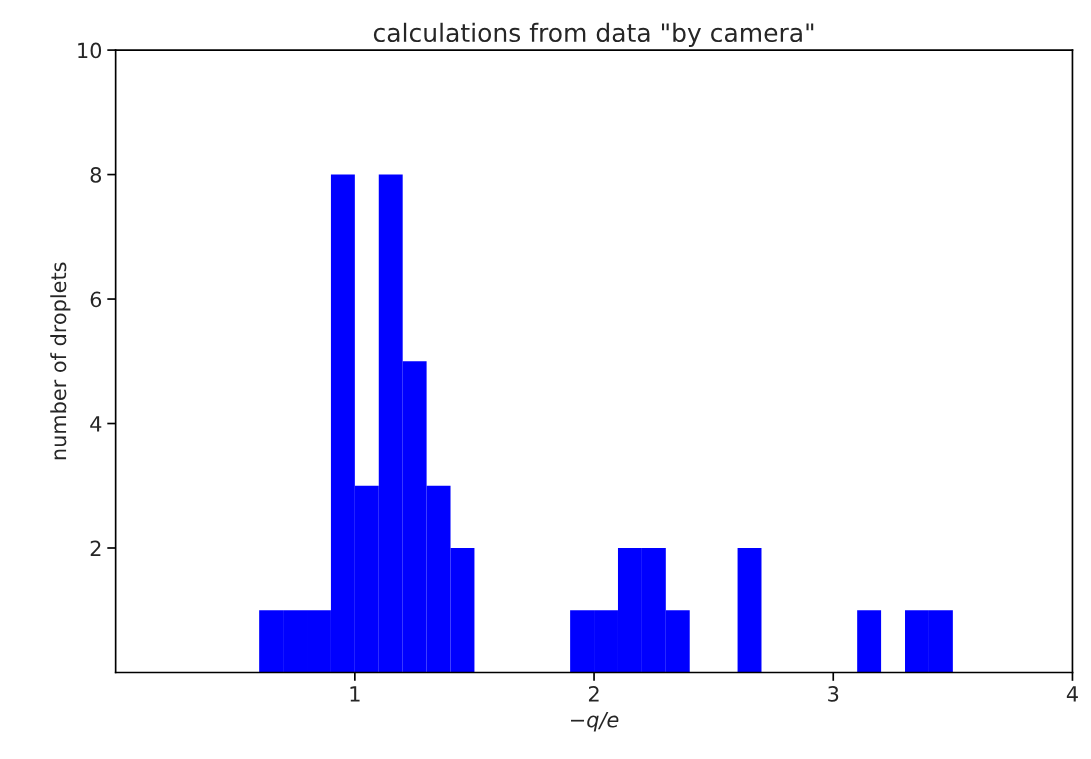 The height and width of the screenshot is (759, 1091). What do you see at coordinates (593, 694) in the screenshot?
I see `x-tick-label: 2` at bounding box center [593, 694].